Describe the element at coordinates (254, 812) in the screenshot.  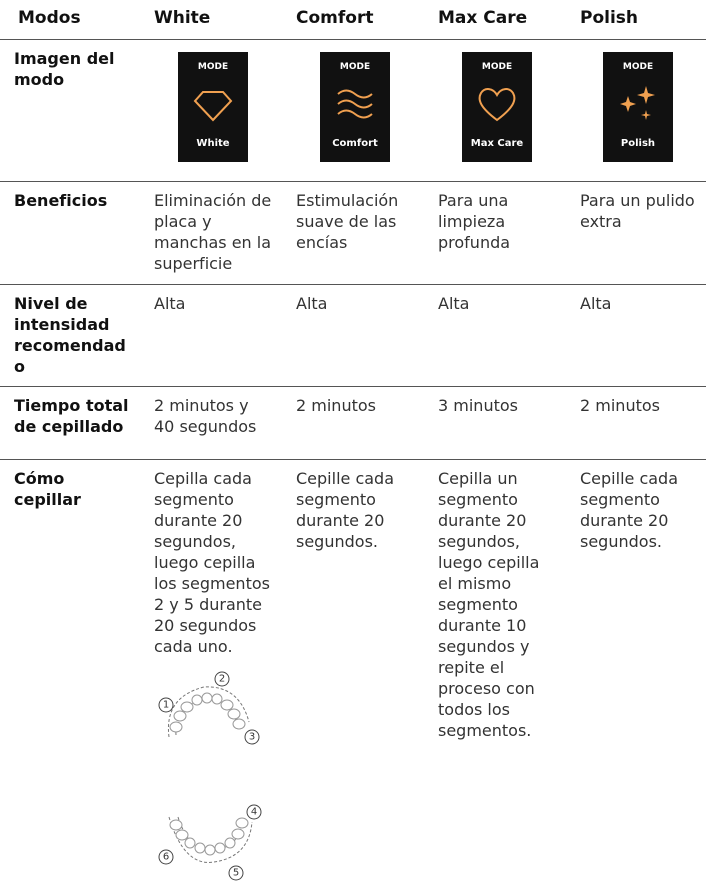
I see `segment-number: 4` at that location.